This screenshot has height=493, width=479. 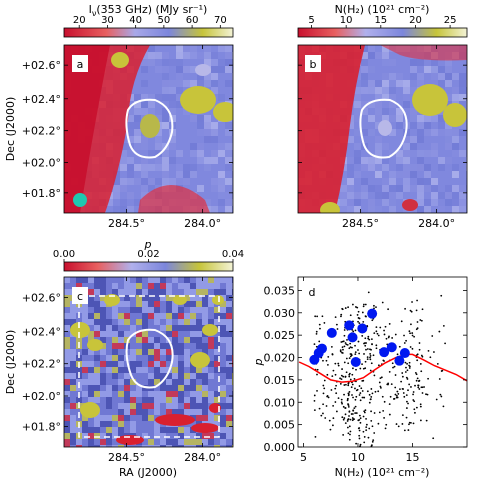 I want to click on scatter-y-tick-label: 0.030, so click(x=280, y=313).